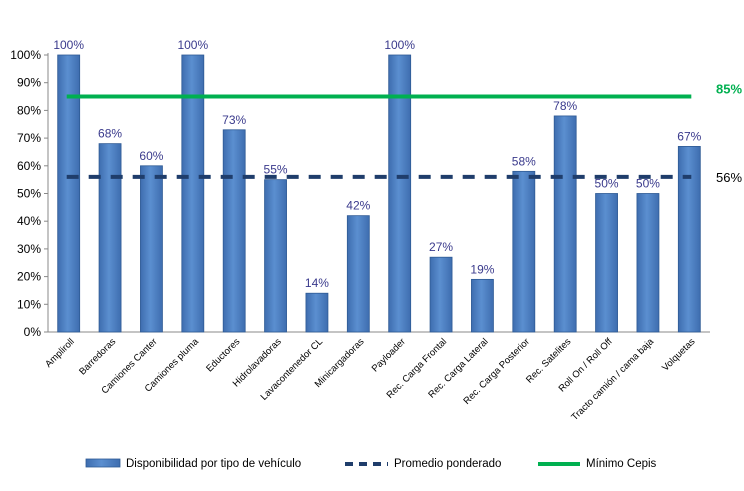  What do you see at coordinates (110, 134) in the screenshot?
I see `data-label: 68%` at bounding box center [110, 134].